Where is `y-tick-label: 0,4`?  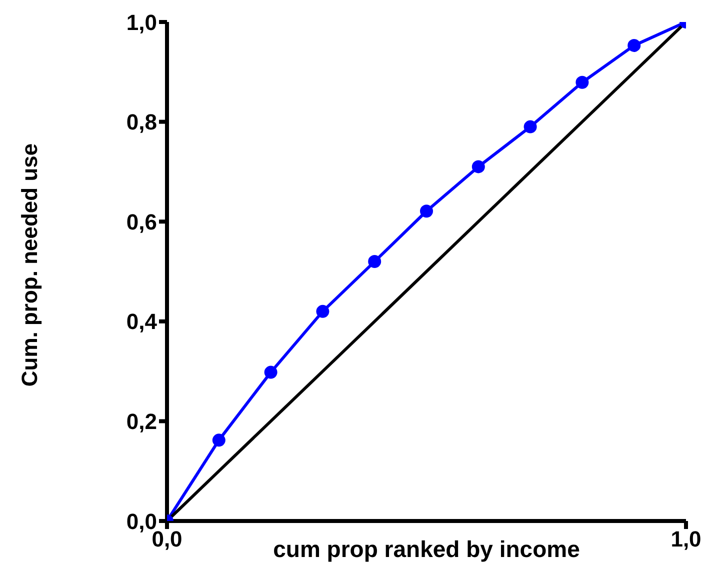 y-tick-label: 0,4 is located at coordinates (142, 321).